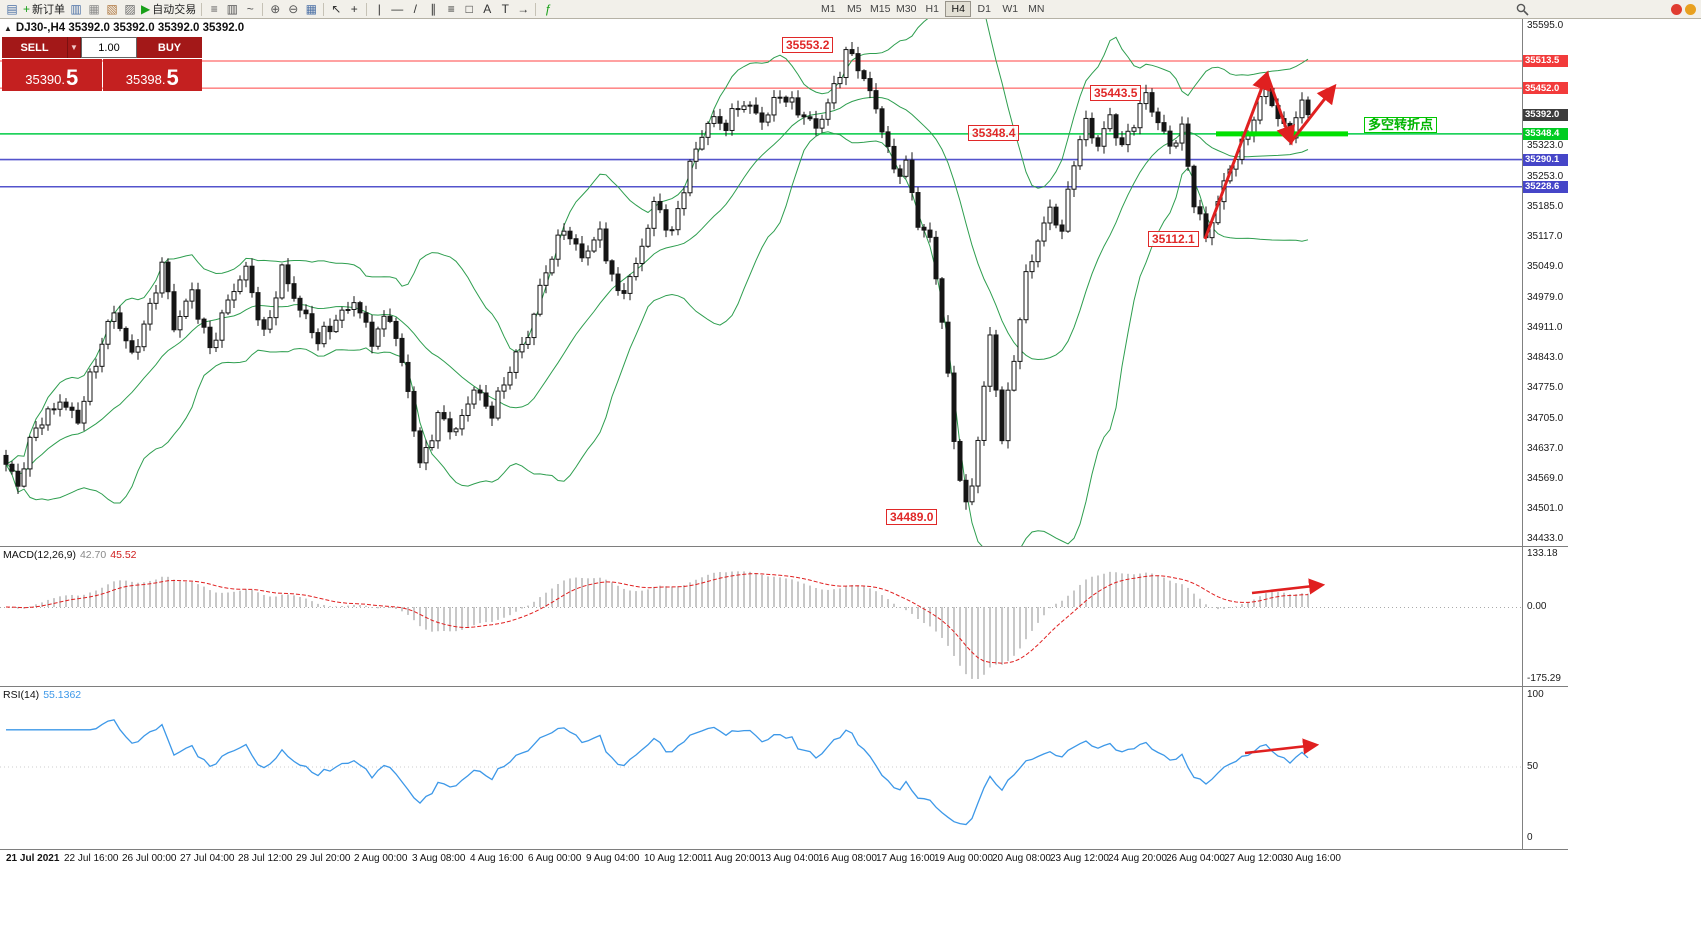 Image resolution: width=1701 pixels, height=940 pixels. What do you see at coordinates (1116, 93) in the screenshot?
I see `price-annotation: 35443.5` at bounding box center [1116, 93].